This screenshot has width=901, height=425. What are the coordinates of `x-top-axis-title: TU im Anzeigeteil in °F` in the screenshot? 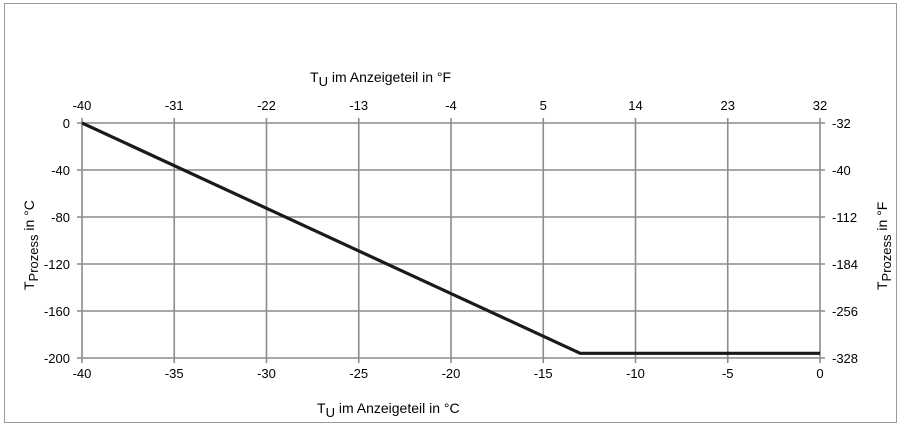 It's located at (380, 79).